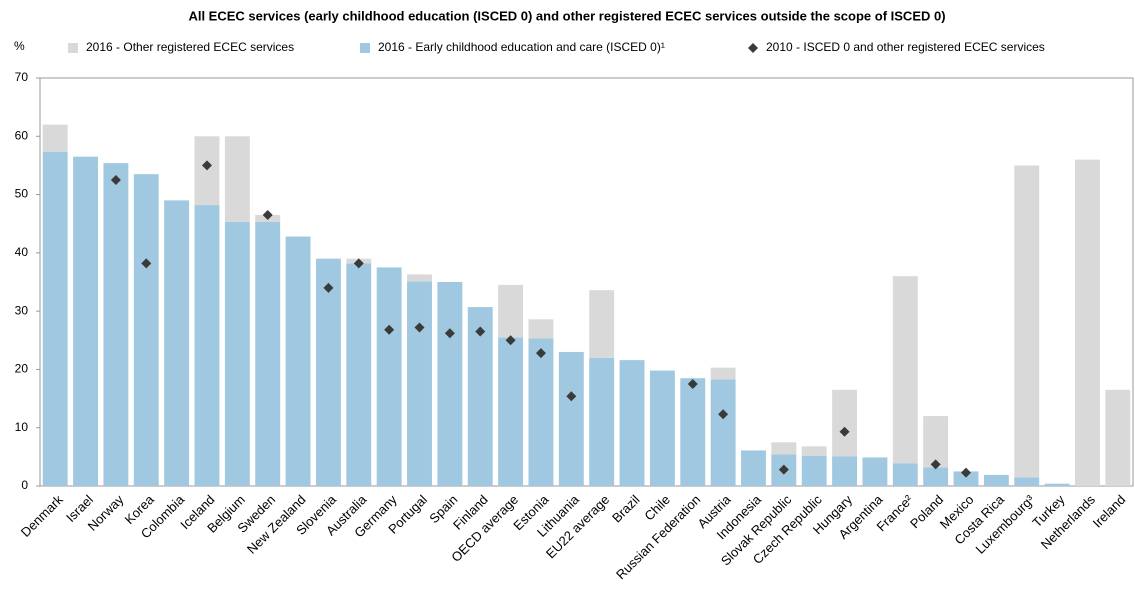  What do you see at coordinates (22, 194) in the screenshot?
I see `y-tick-label: 50` at bounding box center [22, 194].